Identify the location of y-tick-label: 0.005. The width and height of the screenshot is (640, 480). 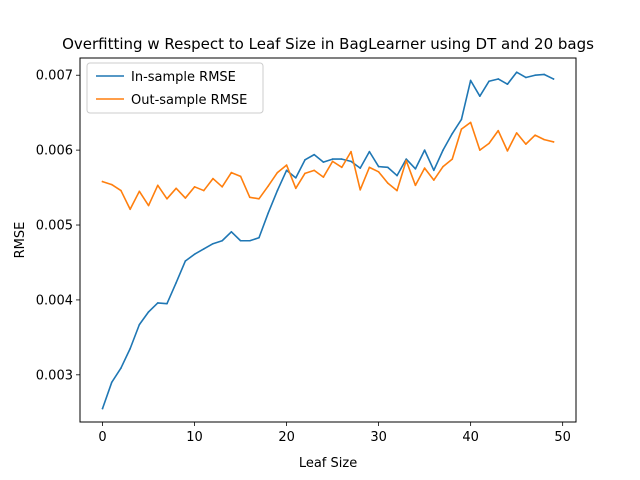
(54, 226).